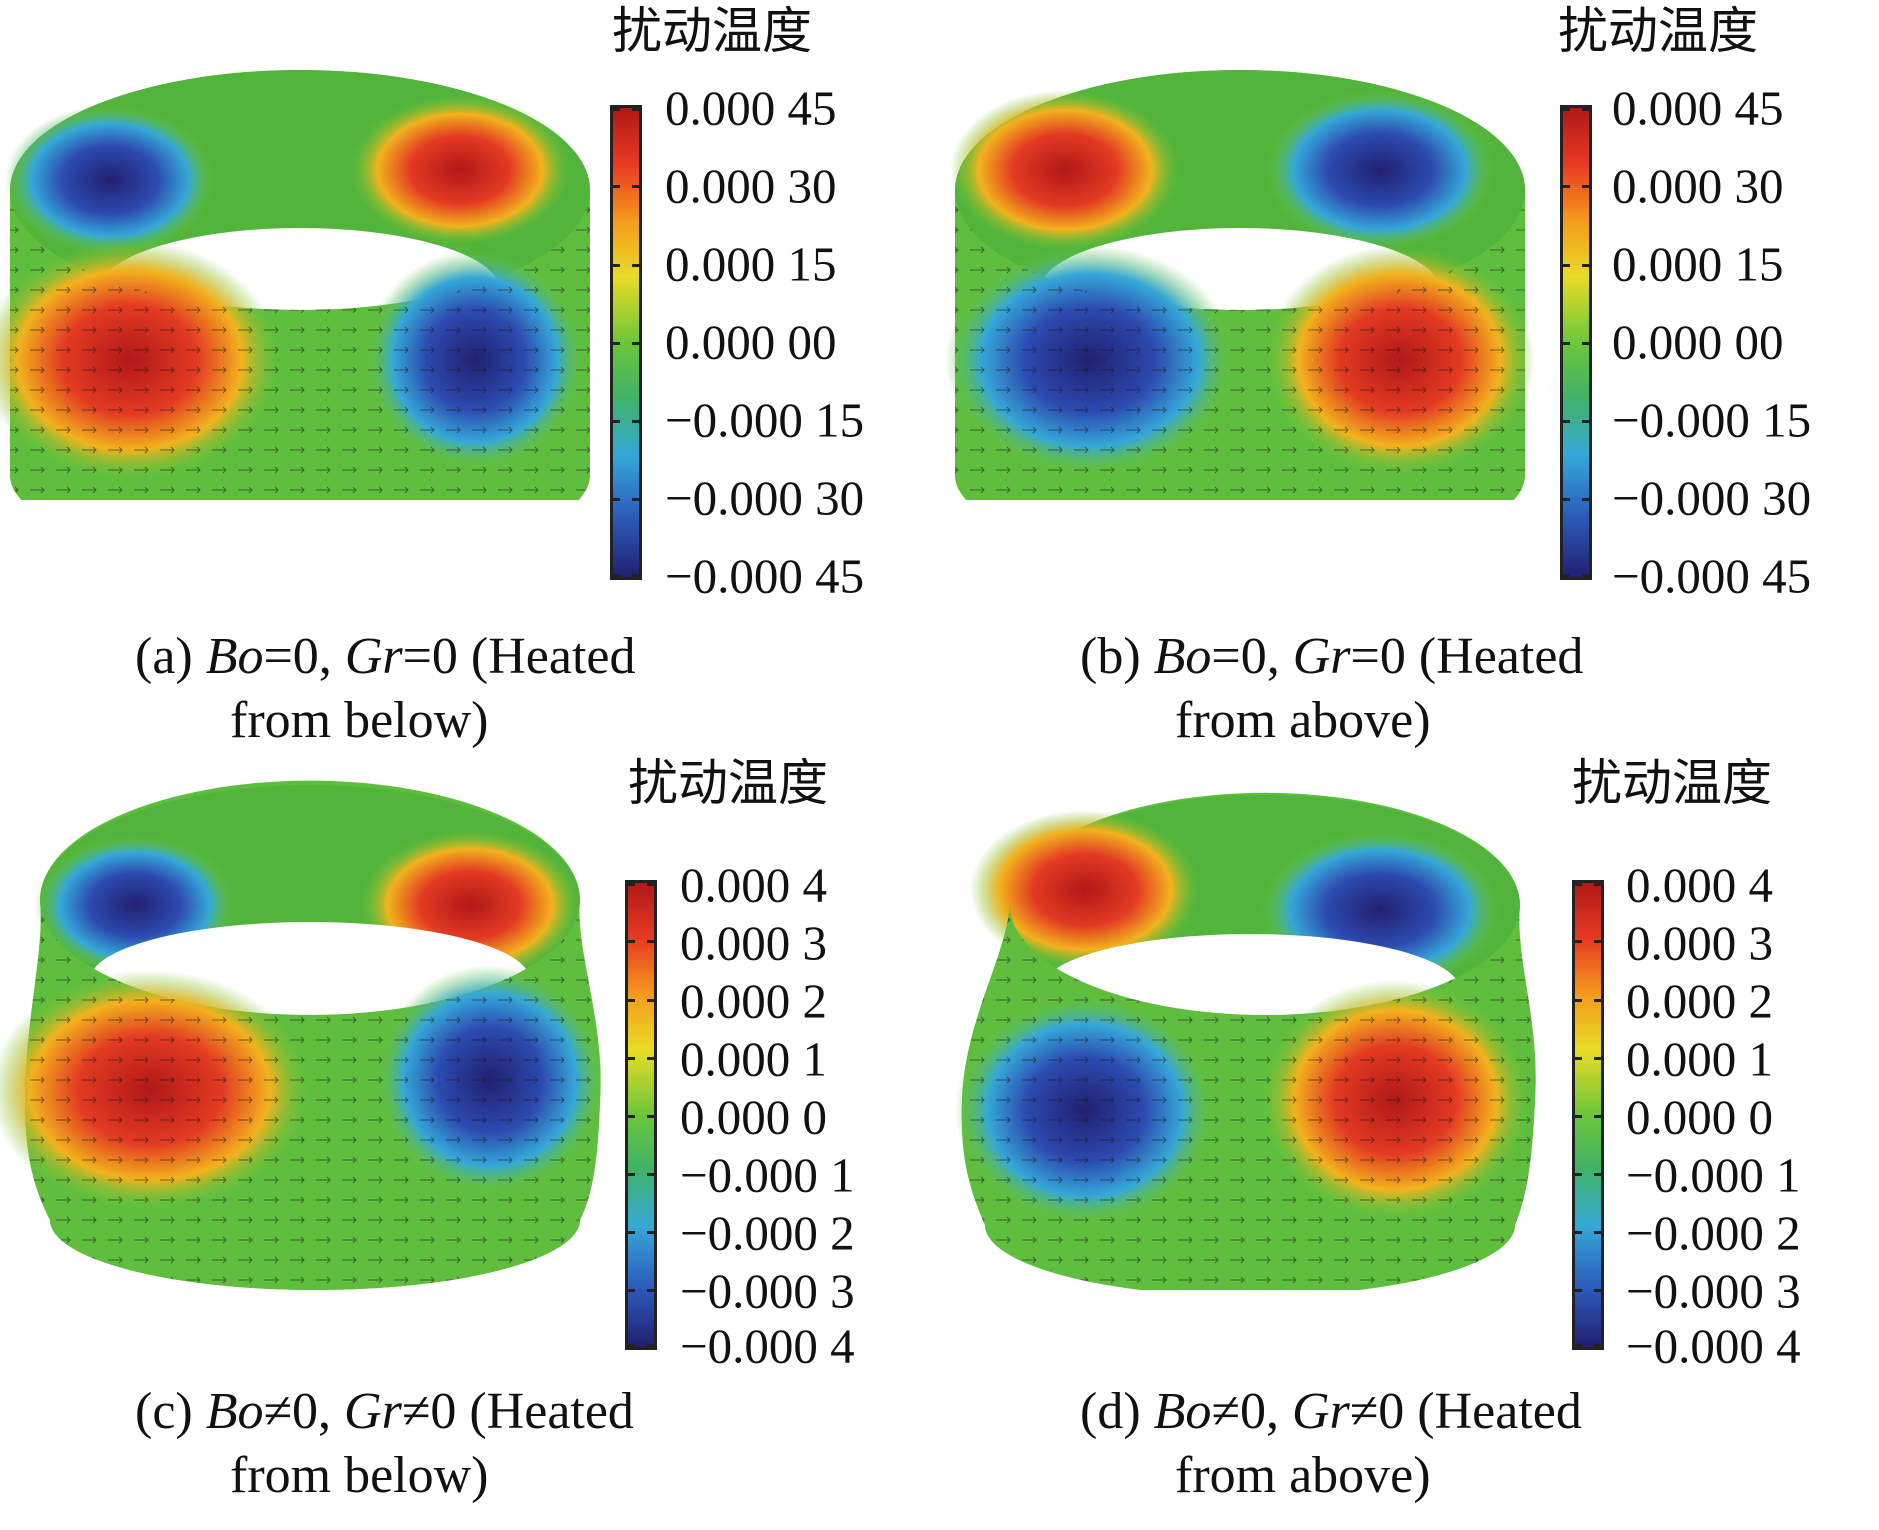 This screenshot has width=1879, height=1530. Describe the element at coordinates (1332, 688) in the screenshot. I see `panel-caption: (b) Bo=0, Gr=0 (Heated from above)` at that location.